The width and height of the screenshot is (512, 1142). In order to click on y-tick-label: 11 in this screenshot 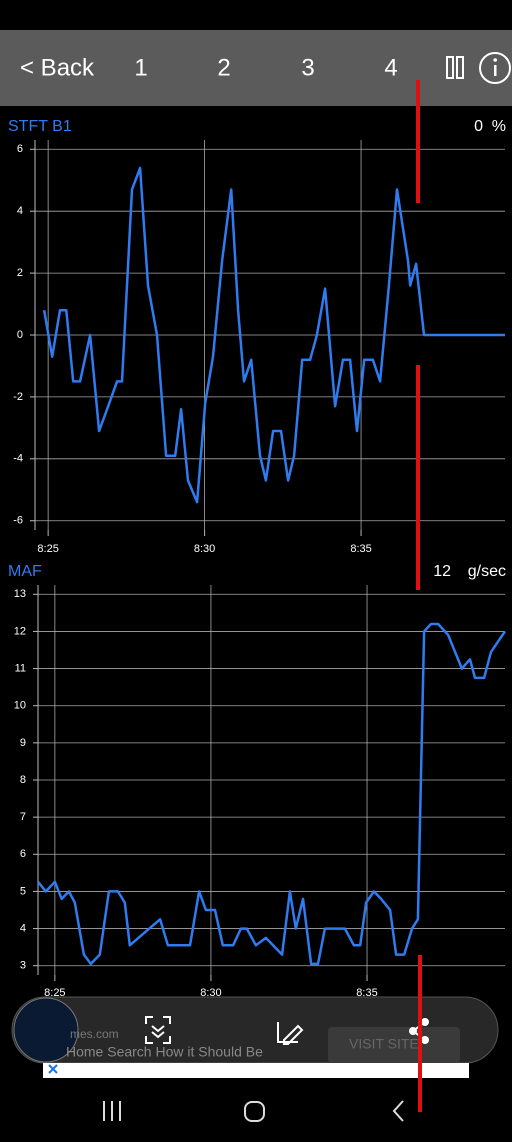, I will do `click(20, 668)`.